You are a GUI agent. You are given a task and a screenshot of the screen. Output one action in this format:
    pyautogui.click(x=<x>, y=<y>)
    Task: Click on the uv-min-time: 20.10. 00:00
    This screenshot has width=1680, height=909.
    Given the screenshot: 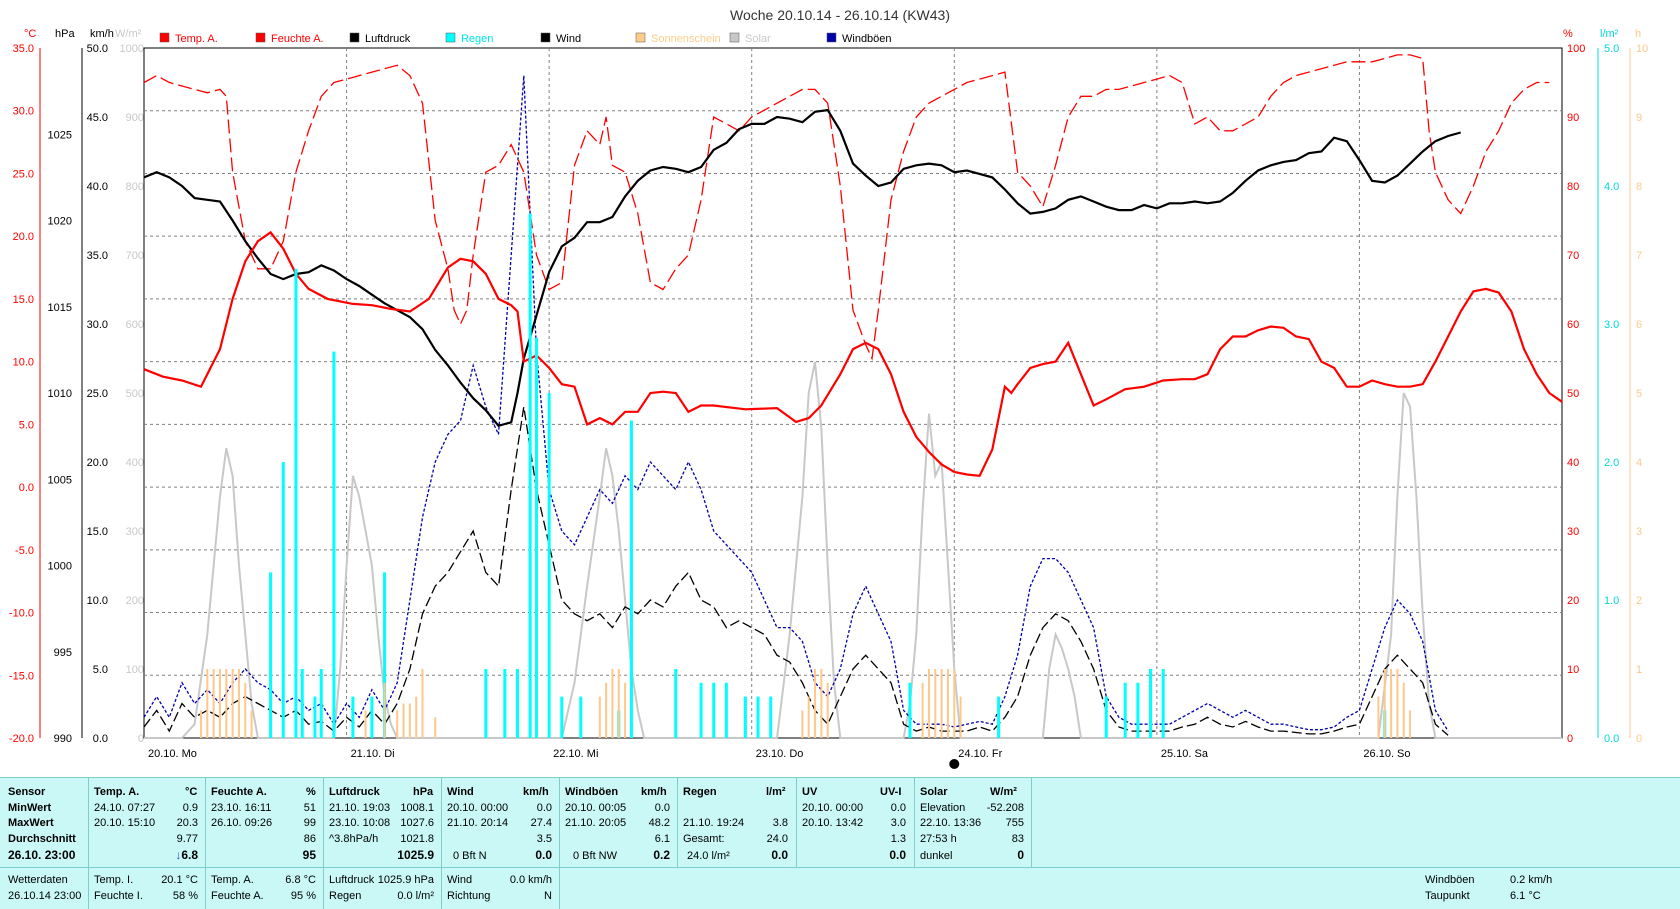 What is the action you would take?
    pyautogui.click(x=833, y=808)
    